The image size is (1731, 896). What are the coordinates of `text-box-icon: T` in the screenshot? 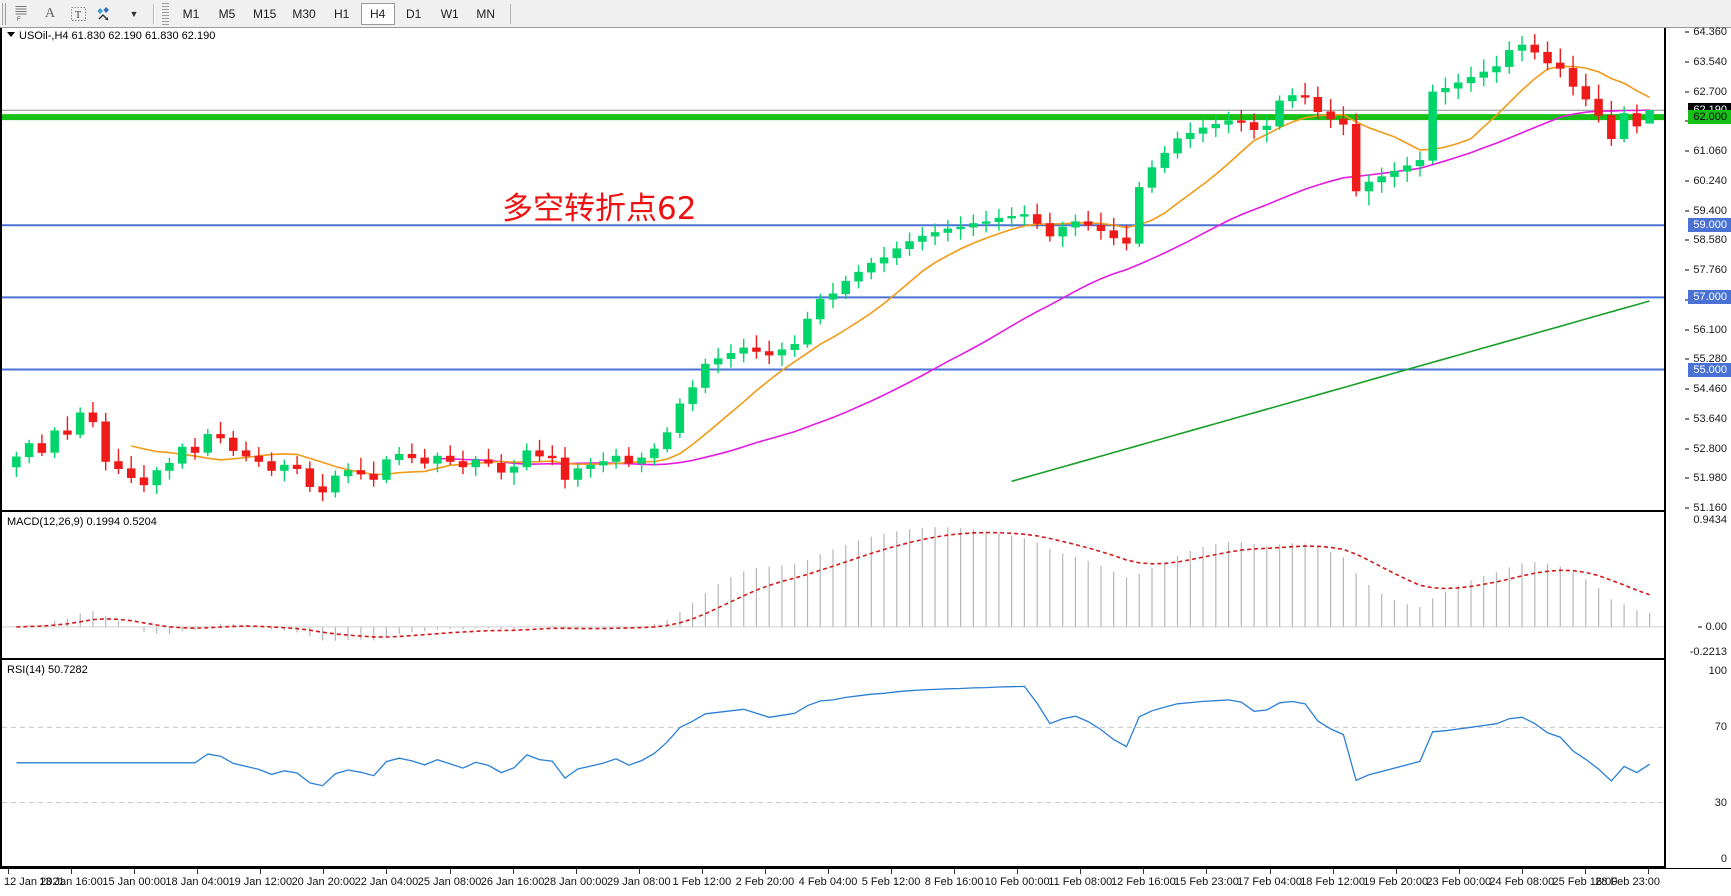 It's located at (78, 14).